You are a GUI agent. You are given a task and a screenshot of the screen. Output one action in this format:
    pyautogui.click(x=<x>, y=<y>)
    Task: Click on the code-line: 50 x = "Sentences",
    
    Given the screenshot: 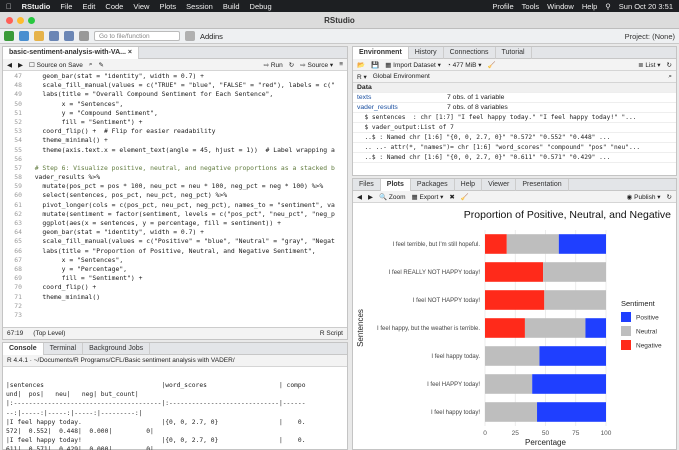 What is the action you would take?
    pyautogui.click(x=175, y=104)
    